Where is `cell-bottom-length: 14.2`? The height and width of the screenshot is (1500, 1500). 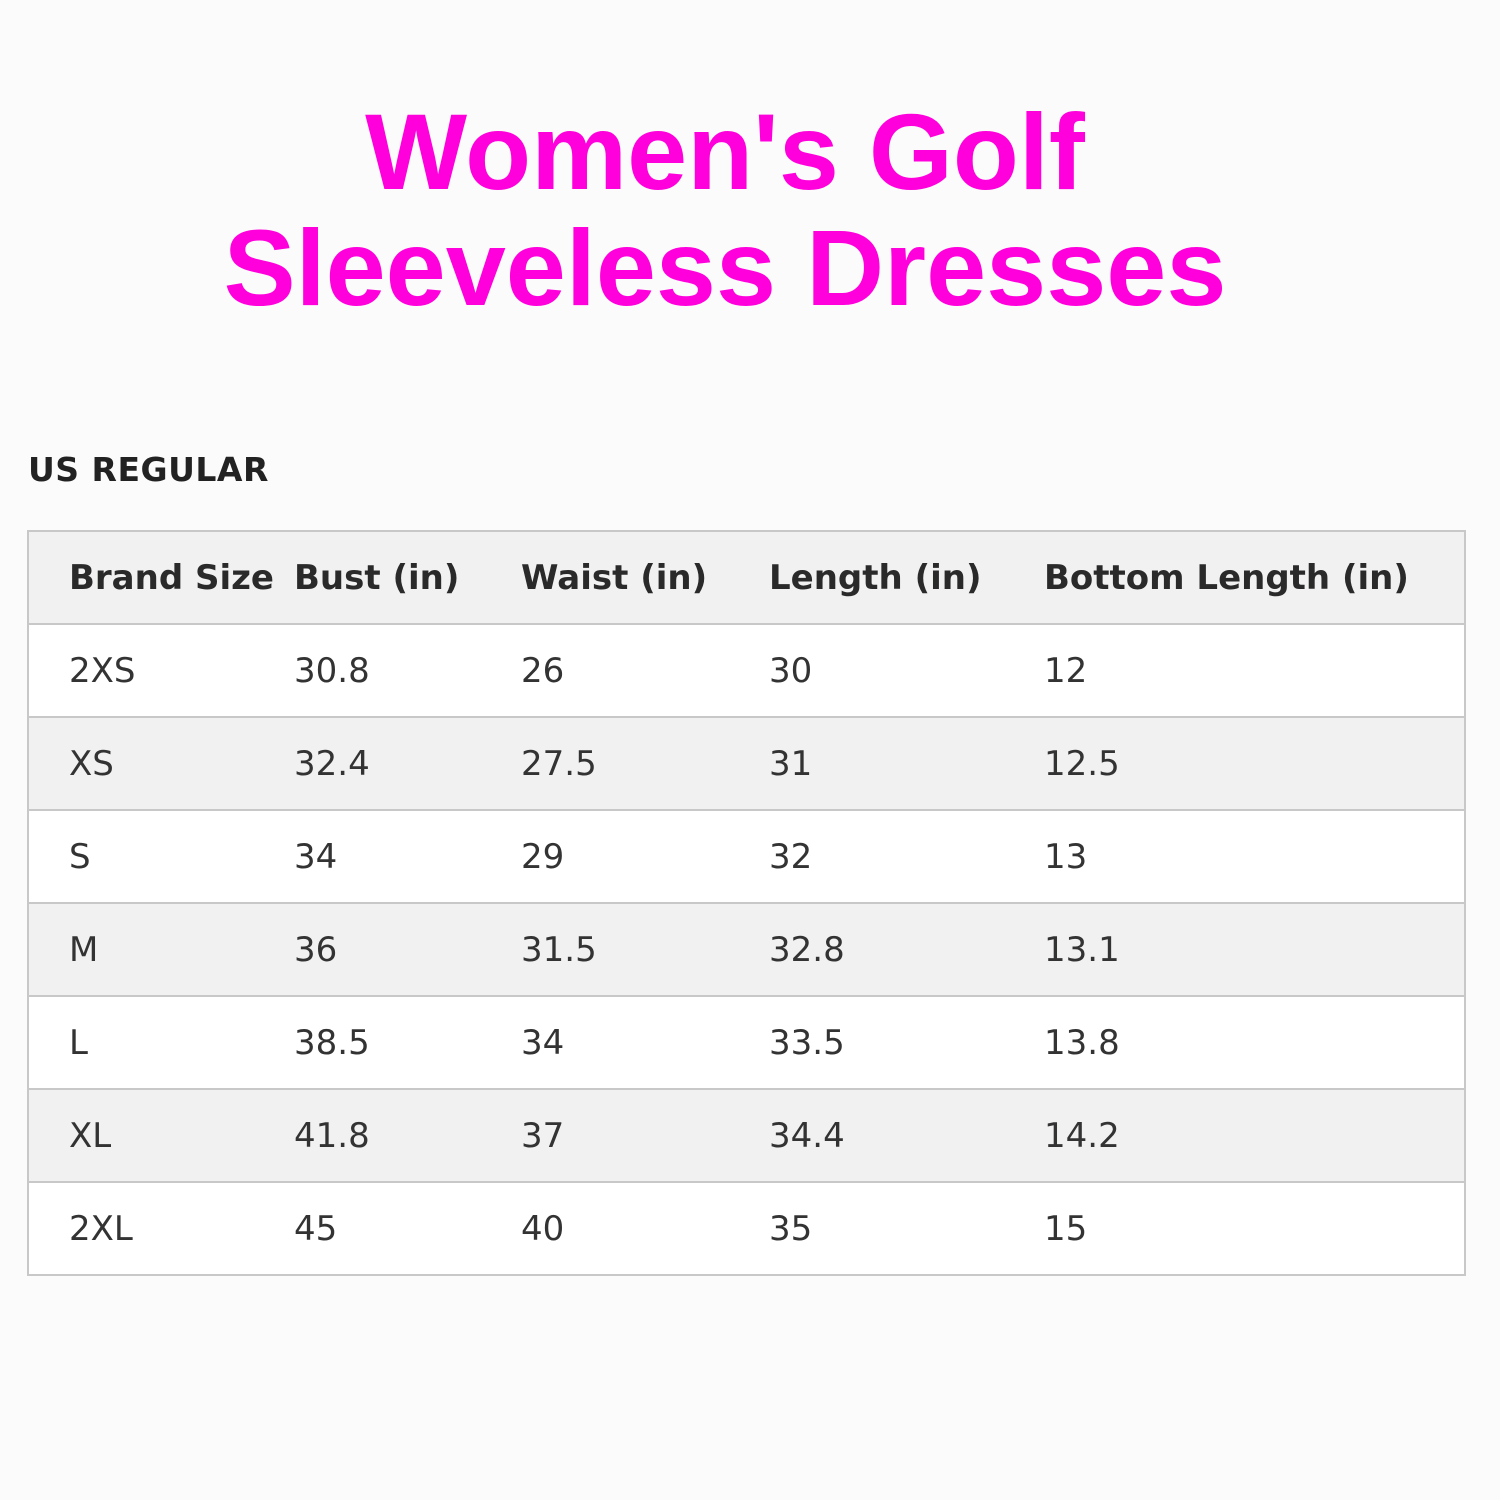
cell-bottom-length: 14.2 is located at coordinates (1254, 1136).